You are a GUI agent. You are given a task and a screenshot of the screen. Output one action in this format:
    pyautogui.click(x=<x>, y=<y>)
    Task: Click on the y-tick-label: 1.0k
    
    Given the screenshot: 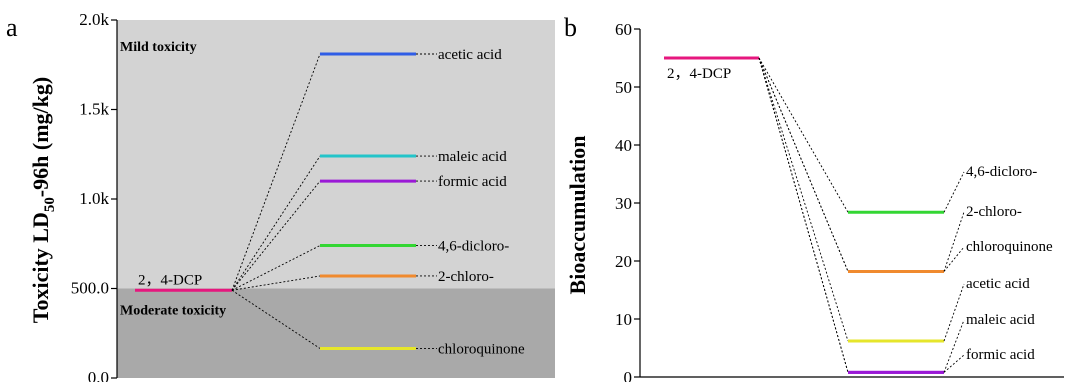 What is the action you would take?
    pyautogui.click(x=94, y=198)
    